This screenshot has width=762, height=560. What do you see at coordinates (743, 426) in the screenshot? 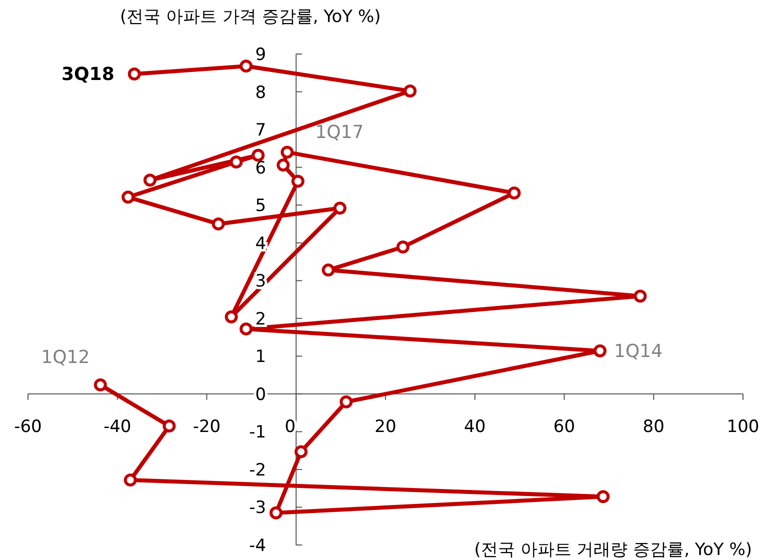
I see `x-tick-label: 100` at bounding box center [743, 426].